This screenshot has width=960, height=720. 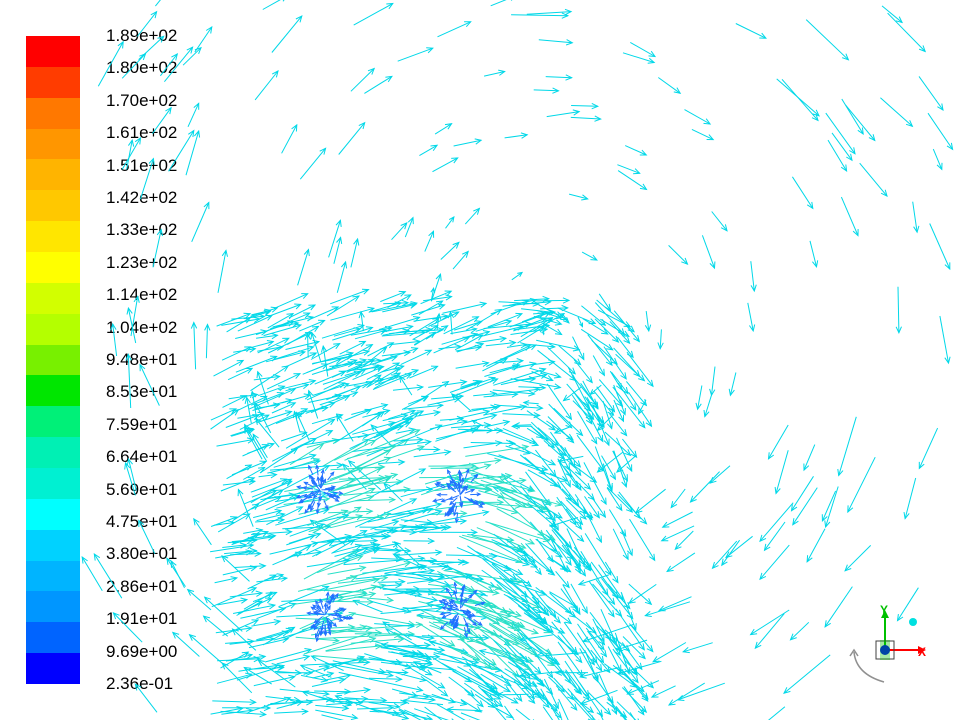 What do you see at coordinates (142, 554) in the screenshot?
I see `legend-value-label: 3.80e+01` at bounding box center [142, 554].